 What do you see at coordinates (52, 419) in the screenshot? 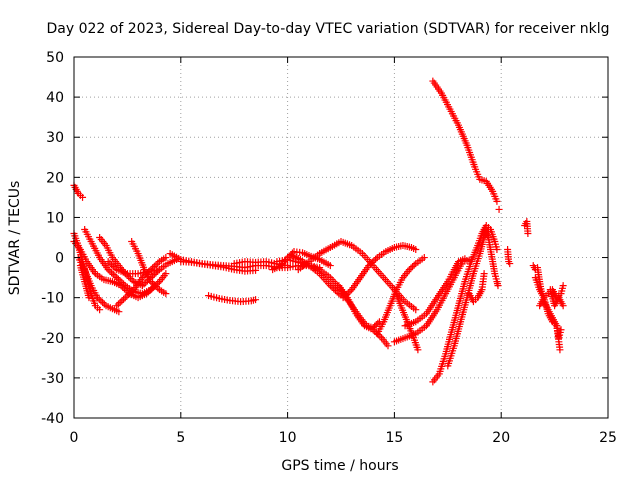
I see `y-tick-label: -40` at bounding box center [52, 419].